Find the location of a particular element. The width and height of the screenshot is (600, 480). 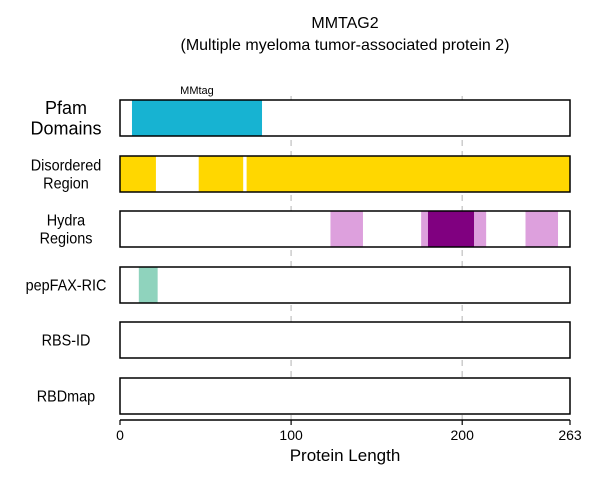

track-label: RBS-ID is located at coordinates (66, 341).